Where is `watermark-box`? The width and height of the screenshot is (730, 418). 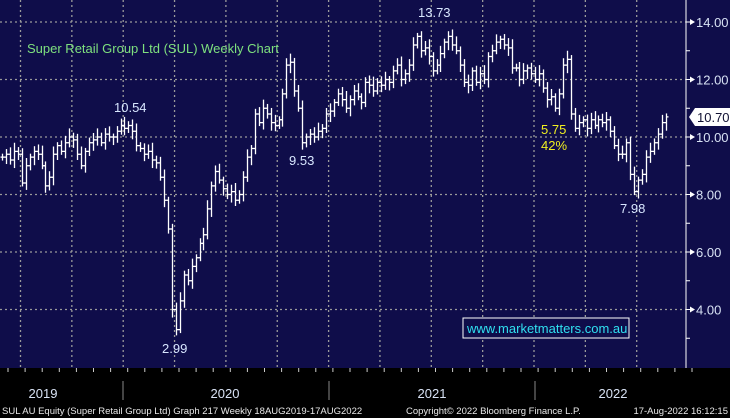 watermark-box is located at coordinates (546, 328).